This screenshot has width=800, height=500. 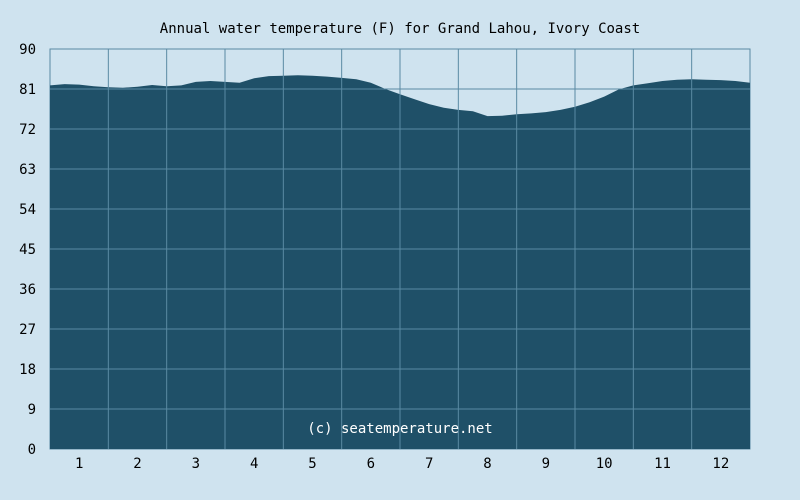 What do you see at coordinates (27, 170) in the screenshot?
I see `y-tick-label: 63` at bounding box center [27, 170].